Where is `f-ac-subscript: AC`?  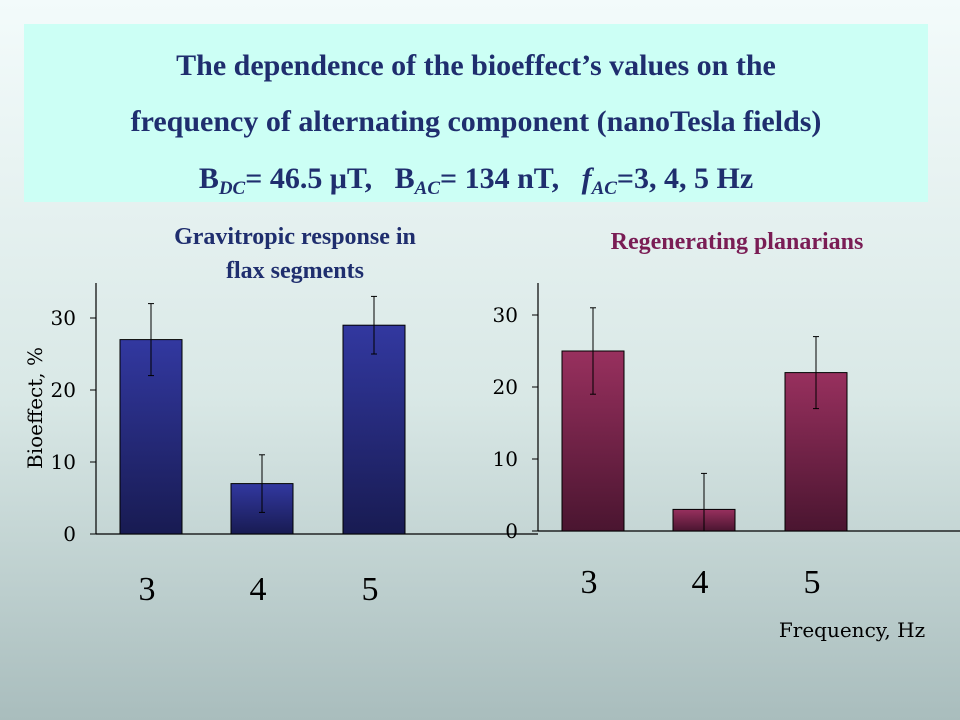
f-ac-subscript: AC is located at coordinates (604, 188).